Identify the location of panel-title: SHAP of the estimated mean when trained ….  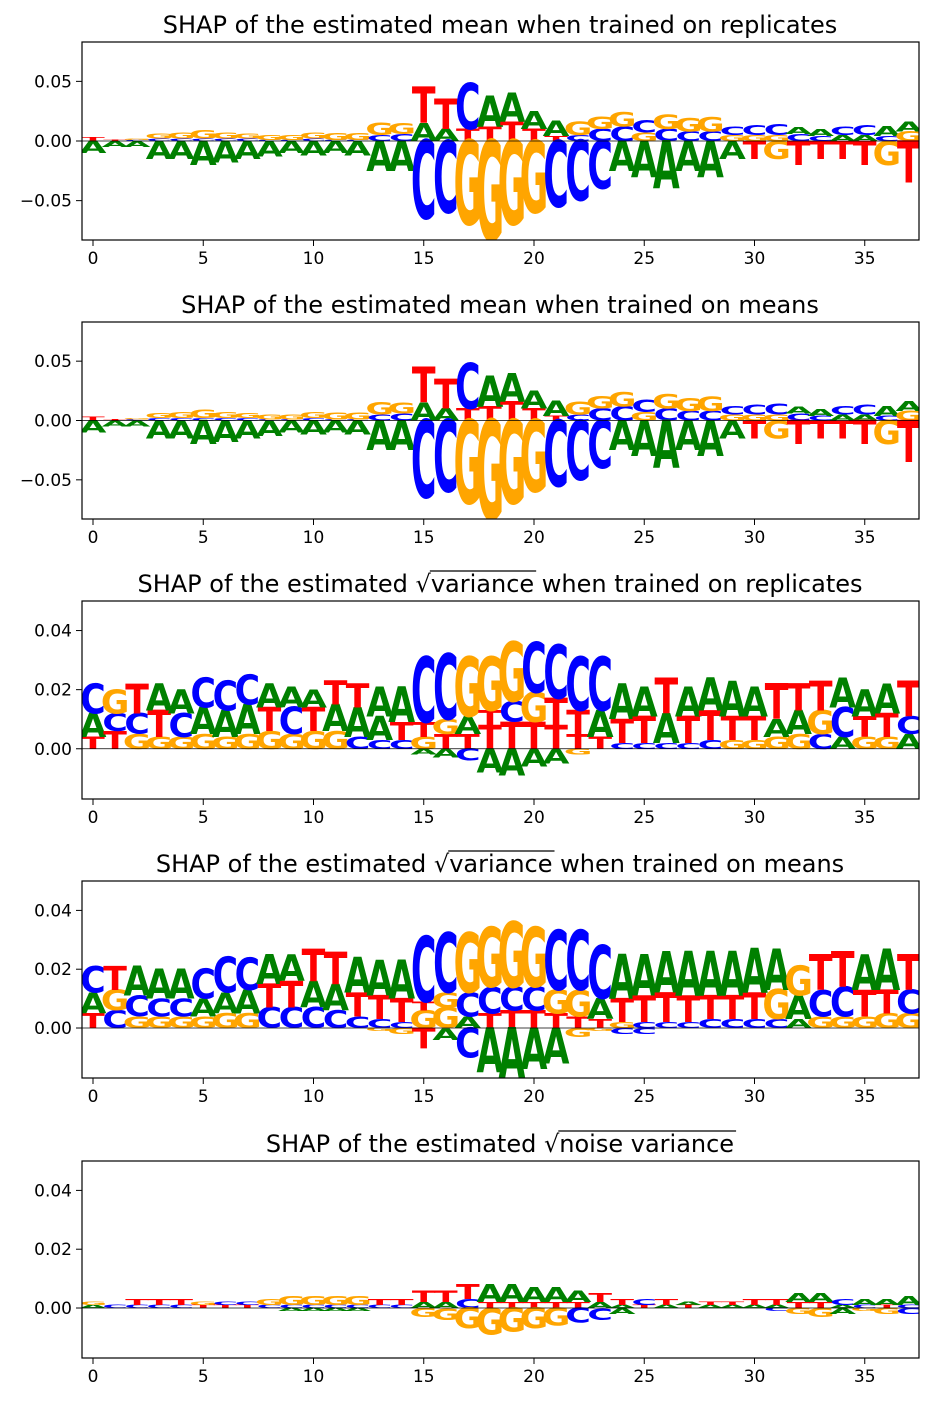
(500, 305).